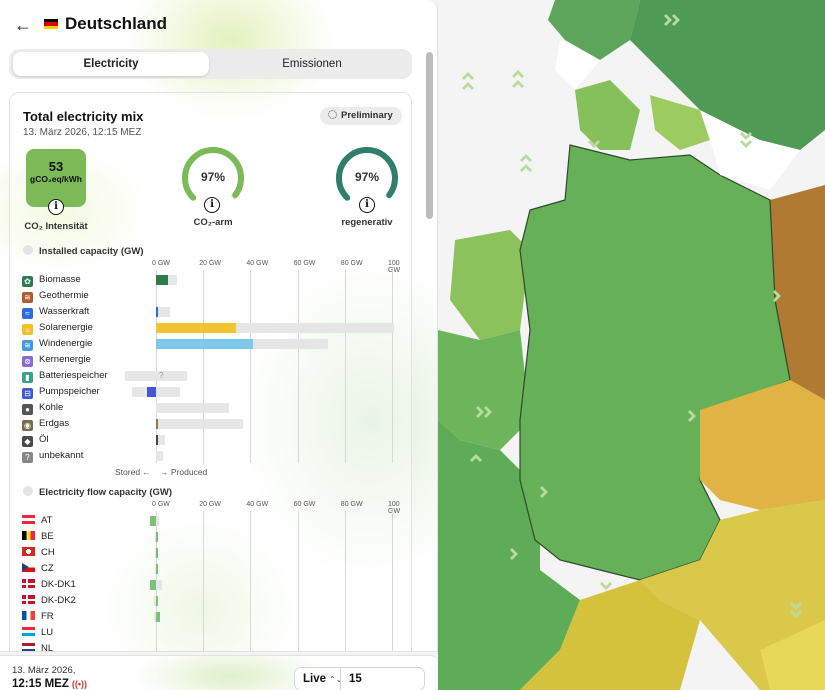  What do you see at coordinates (27, 425) in the screenshot?
I see `gas-icon: ◉` at bounding box center [27, 425].